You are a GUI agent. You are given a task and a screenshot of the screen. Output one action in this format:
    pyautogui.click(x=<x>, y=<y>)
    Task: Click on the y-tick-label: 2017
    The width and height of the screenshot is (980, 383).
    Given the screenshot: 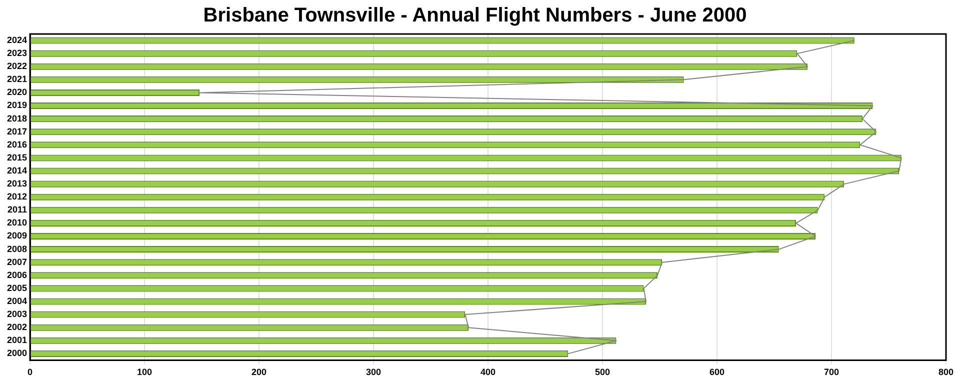 What is the action you would take?
    pyautogui.click(x=17, y=131)
    